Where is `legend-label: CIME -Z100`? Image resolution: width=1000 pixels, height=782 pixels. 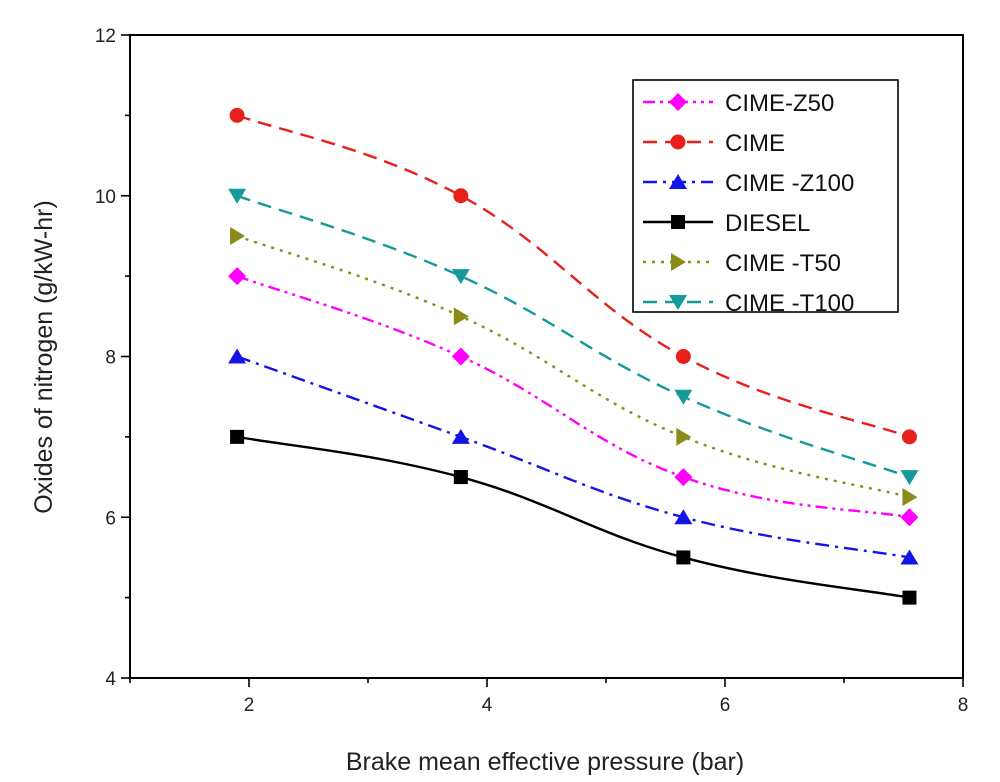 legend-label: CIME -Z100 is located at coordinates (789, 183).